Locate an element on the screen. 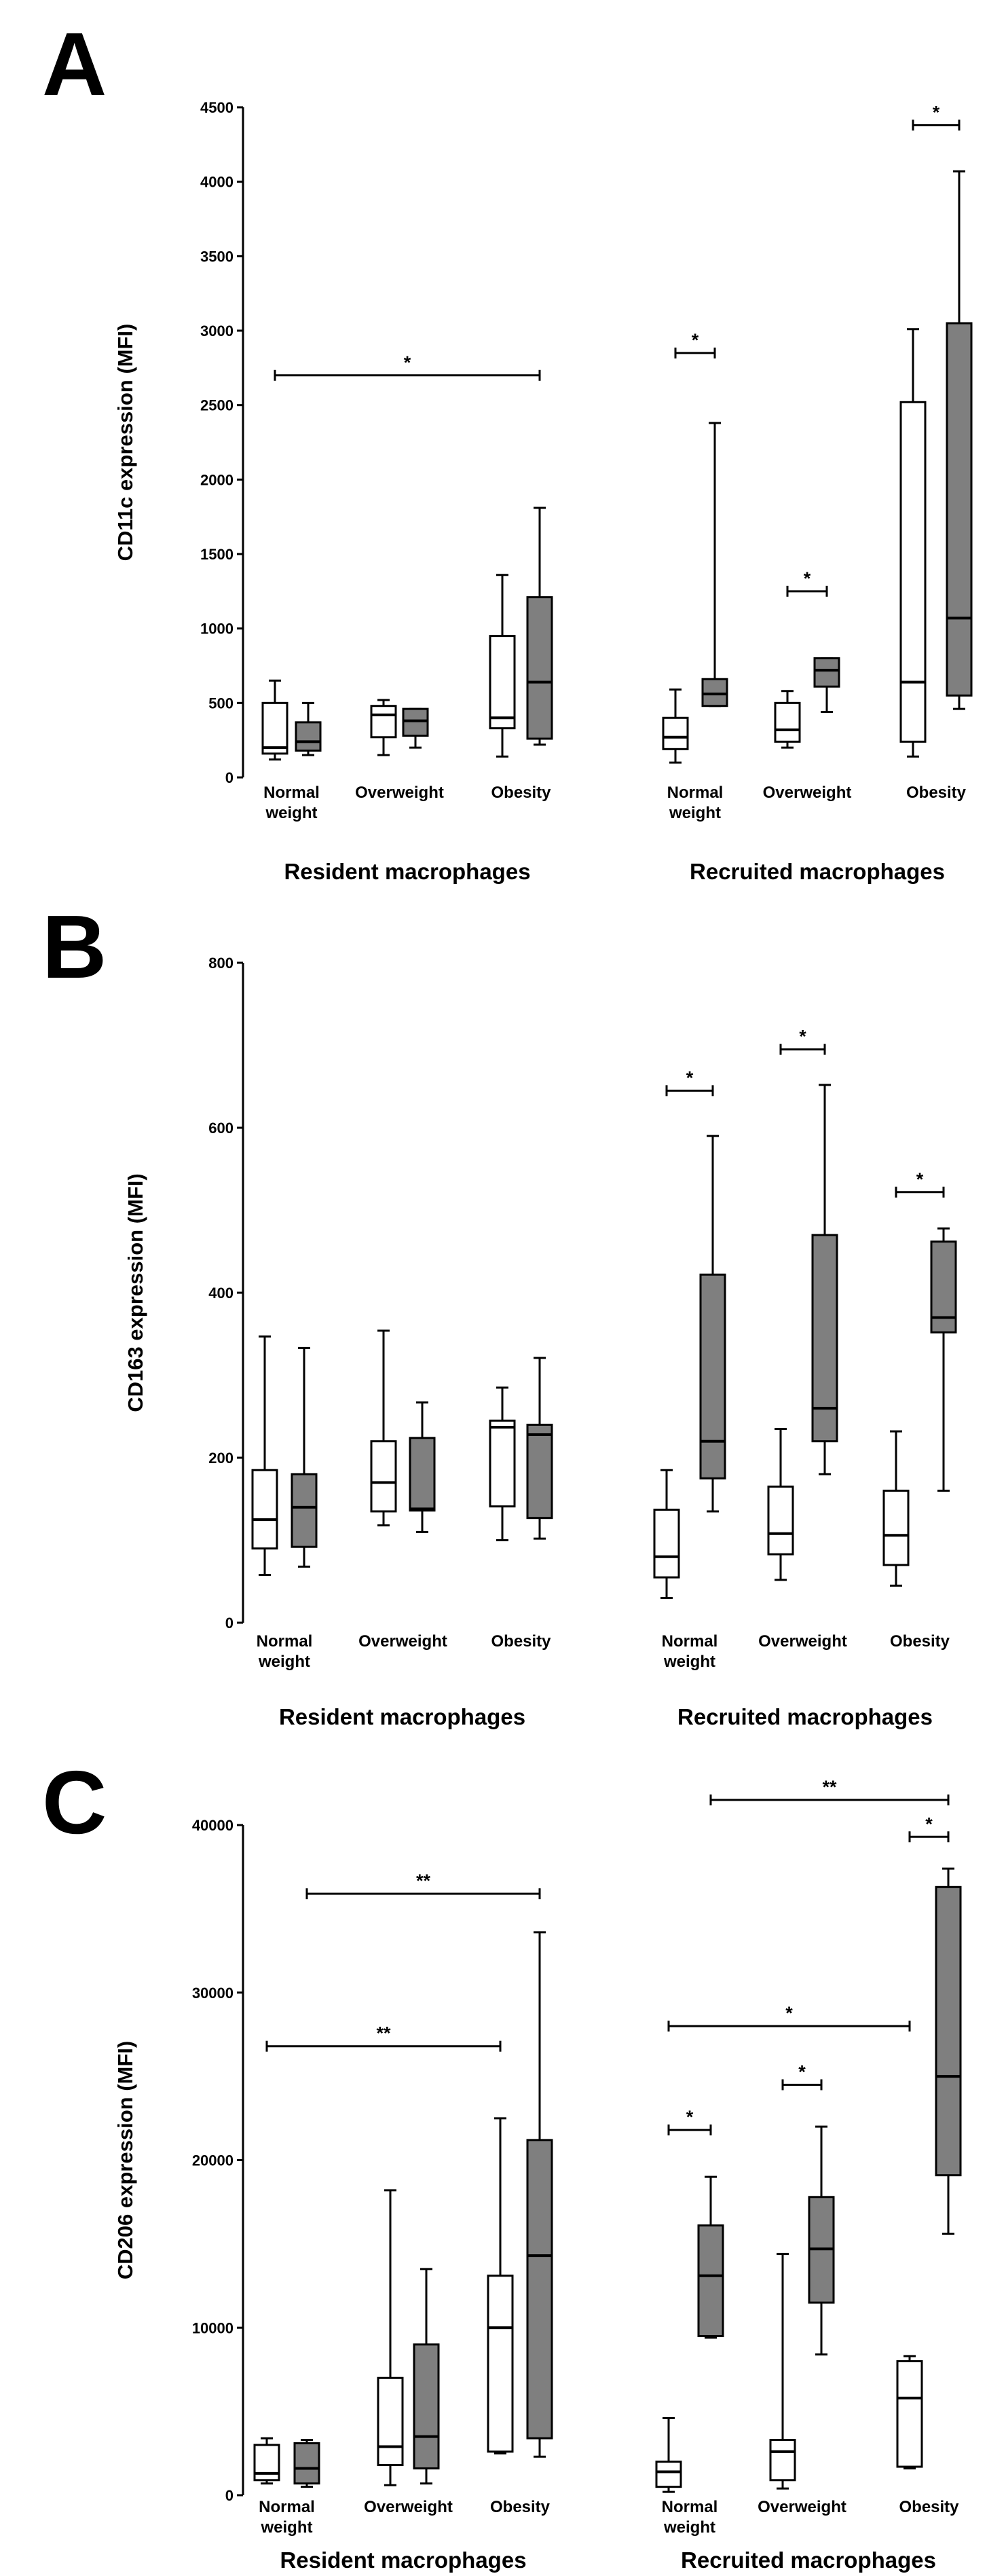 The width and height of the screenshot is (1006, 2576). y-tick-label: 4000 is located at coordinates (217, 182).